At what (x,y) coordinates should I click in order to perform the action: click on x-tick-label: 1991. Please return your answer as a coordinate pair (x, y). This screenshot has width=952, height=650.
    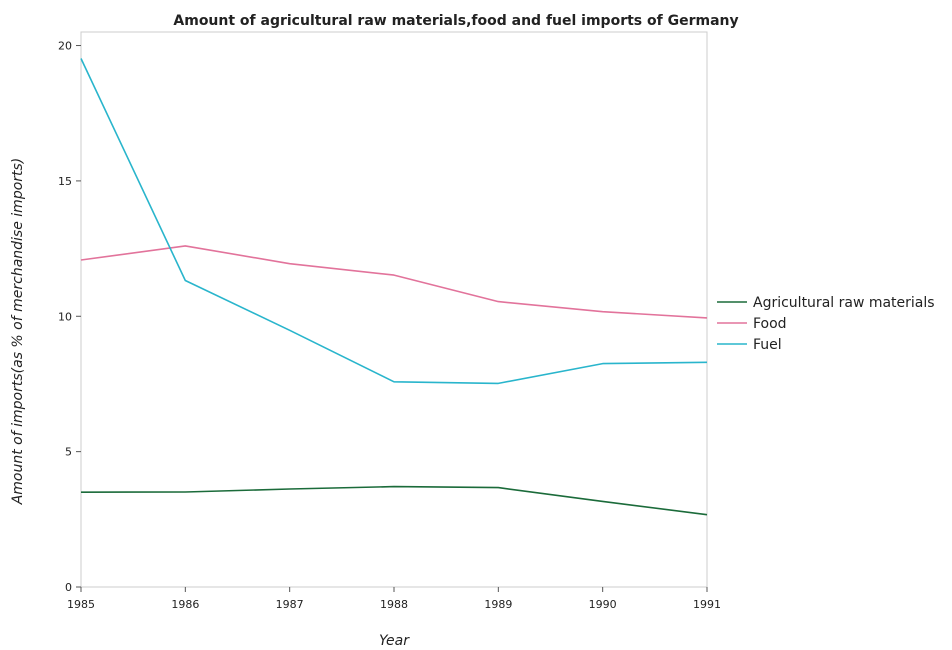
    Looking at the image, I should click on (707, 604).